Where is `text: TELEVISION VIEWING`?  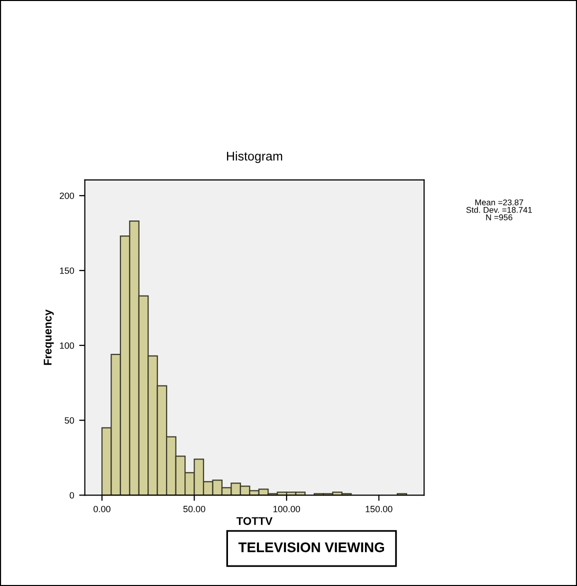
text: TELEVISION VIEWING is located at coordinates (311, 547).